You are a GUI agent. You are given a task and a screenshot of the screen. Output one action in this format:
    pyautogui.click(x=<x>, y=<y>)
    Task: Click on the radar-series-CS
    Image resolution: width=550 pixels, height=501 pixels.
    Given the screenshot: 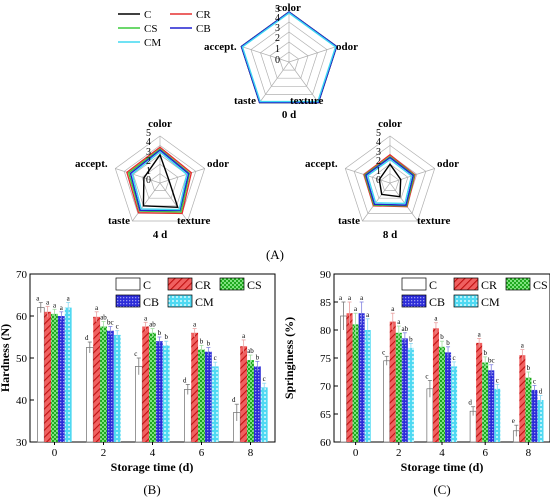 What is the action you would take?
    pyautogui.click(x=389, y=181)
    